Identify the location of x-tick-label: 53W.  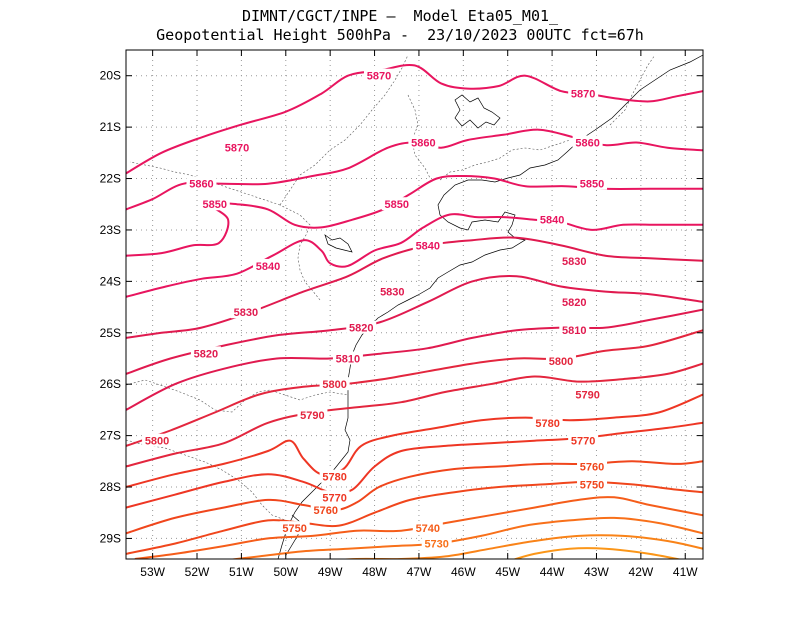
(152, 572).